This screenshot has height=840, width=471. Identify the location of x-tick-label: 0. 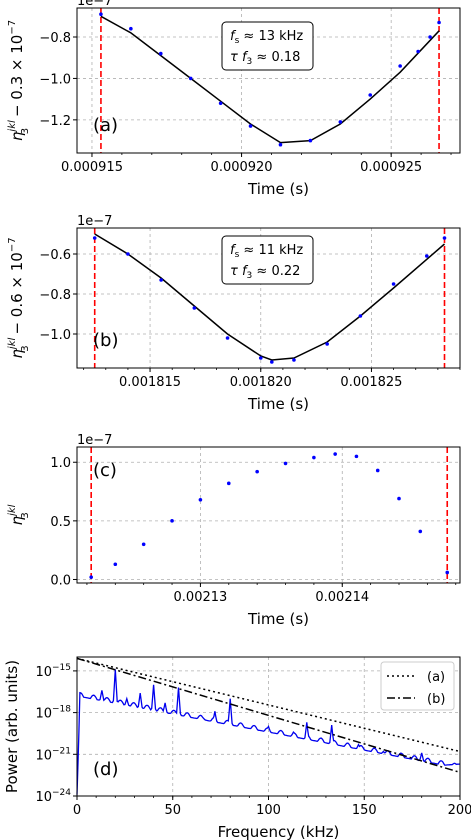
(77, 810).